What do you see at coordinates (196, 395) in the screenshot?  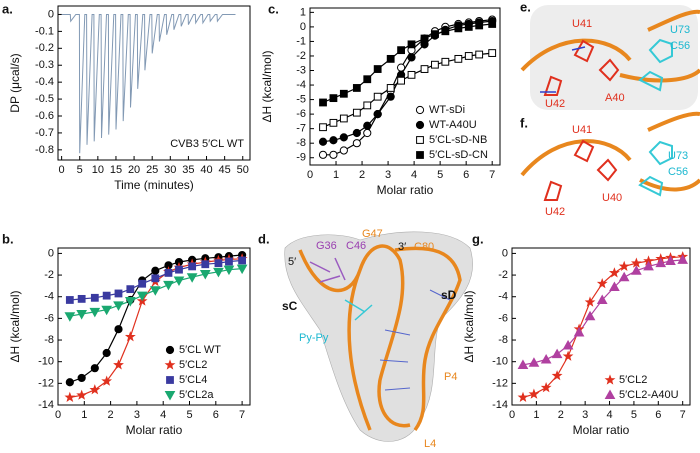 I see `legend-label: 5′CL2a` at bounding box center [196, 395].